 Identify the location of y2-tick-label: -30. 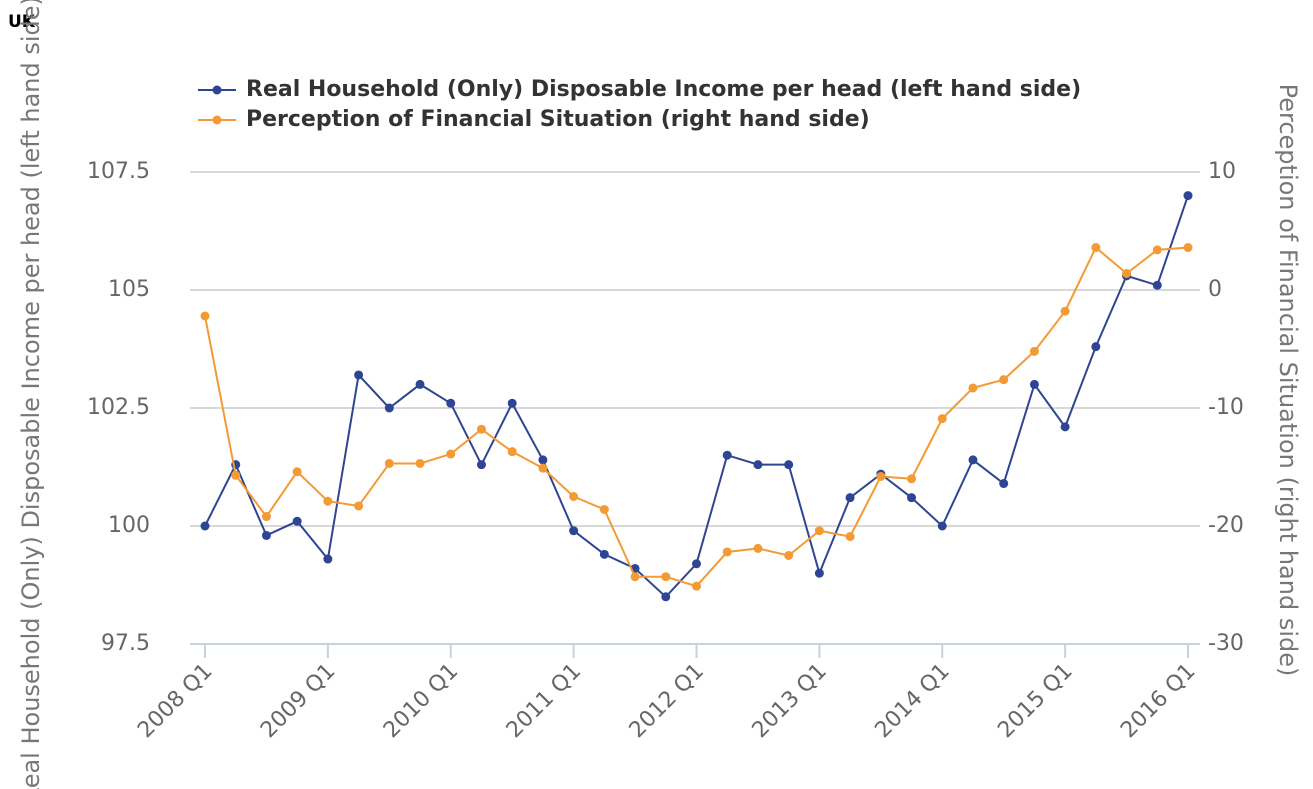
(1226, 643).